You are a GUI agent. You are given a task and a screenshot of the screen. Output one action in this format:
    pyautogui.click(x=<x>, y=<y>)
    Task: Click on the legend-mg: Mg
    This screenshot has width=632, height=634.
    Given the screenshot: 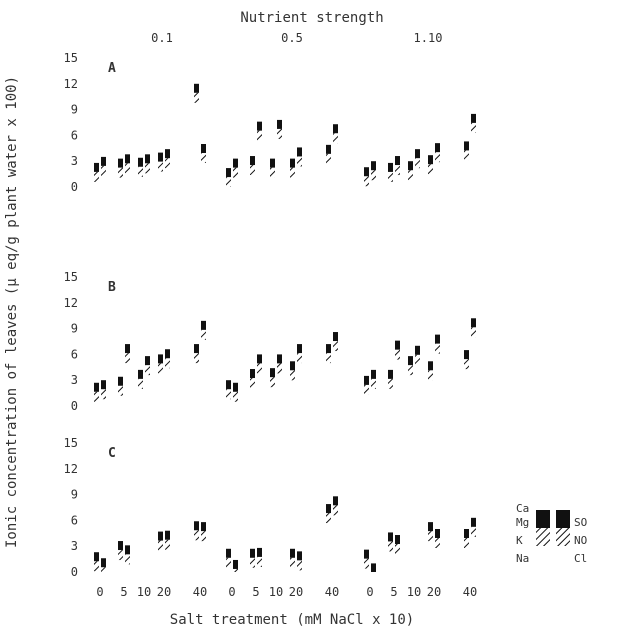 What is the action you would take?
    pyautogui.click(x=522, y=522)
    